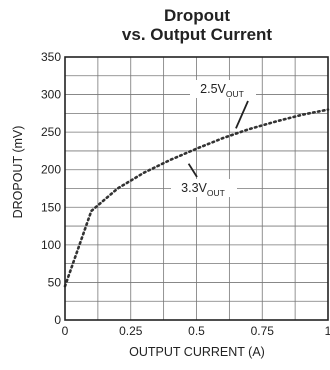  Describe the element at coordinates (57, 320) in the screenshot. I see `y-tick-label: 0` at that location.